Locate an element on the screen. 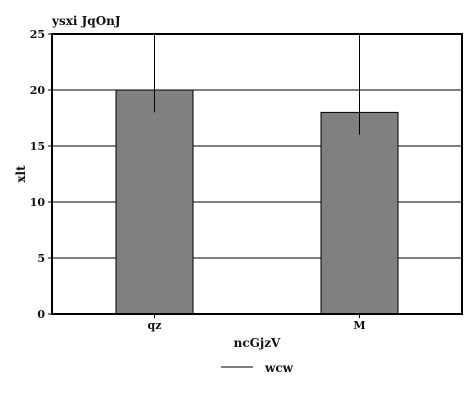 The height and width of the screenshot is (412, 476). y-tick-label: 25 is located at coordinates (37, 34).